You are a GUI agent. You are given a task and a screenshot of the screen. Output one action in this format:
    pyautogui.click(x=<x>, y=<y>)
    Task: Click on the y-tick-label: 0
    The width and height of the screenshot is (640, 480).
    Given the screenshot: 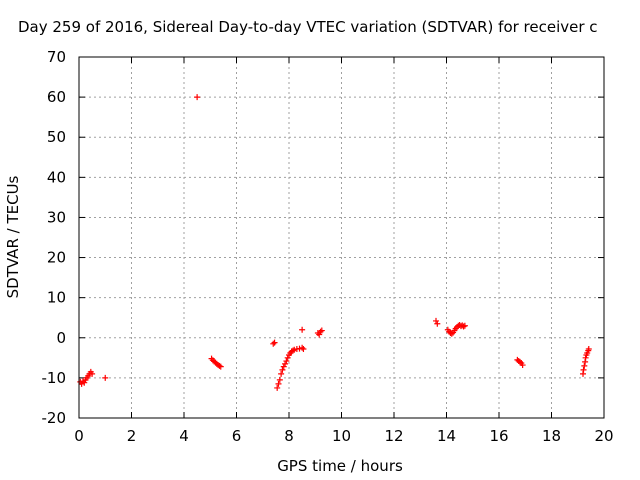 What is the action you would take?
    pyautogui.click(x=61, y=338)
    